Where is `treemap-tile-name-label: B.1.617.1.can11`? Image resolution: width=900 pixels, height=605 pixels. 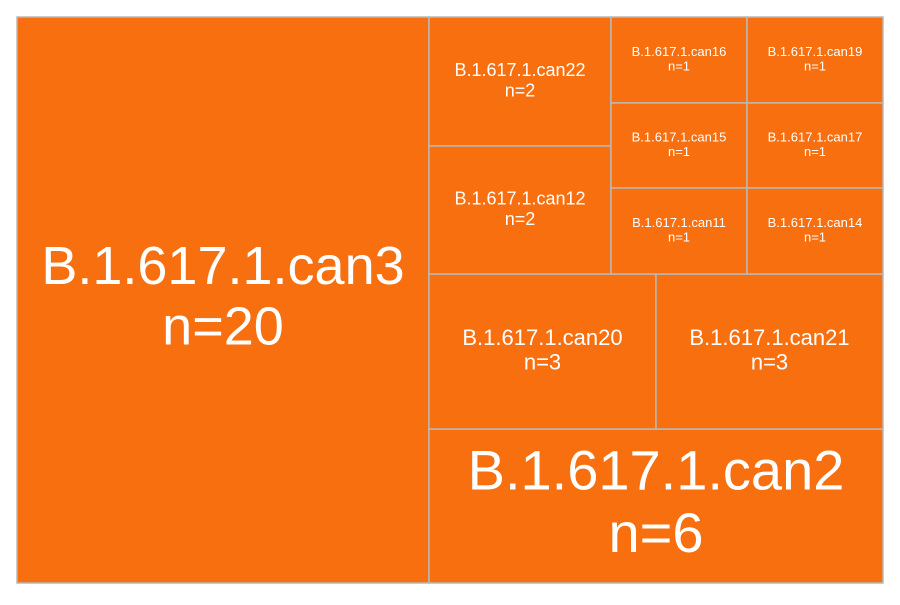 treemap-tile-name-label: B.1.617.1.can11 is located at coordinates (679, 222).